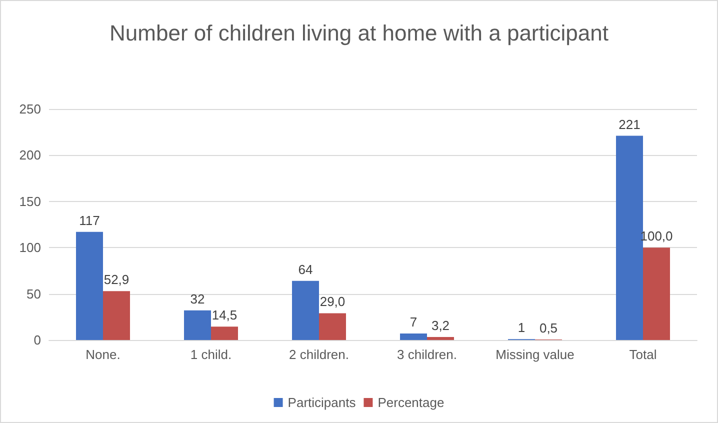 Image resolution: width=718 pixels, height=423 pixels. Describe the element at coordinates (548, 328) in the screenshot. I see `data-label: 0,5` at that location.